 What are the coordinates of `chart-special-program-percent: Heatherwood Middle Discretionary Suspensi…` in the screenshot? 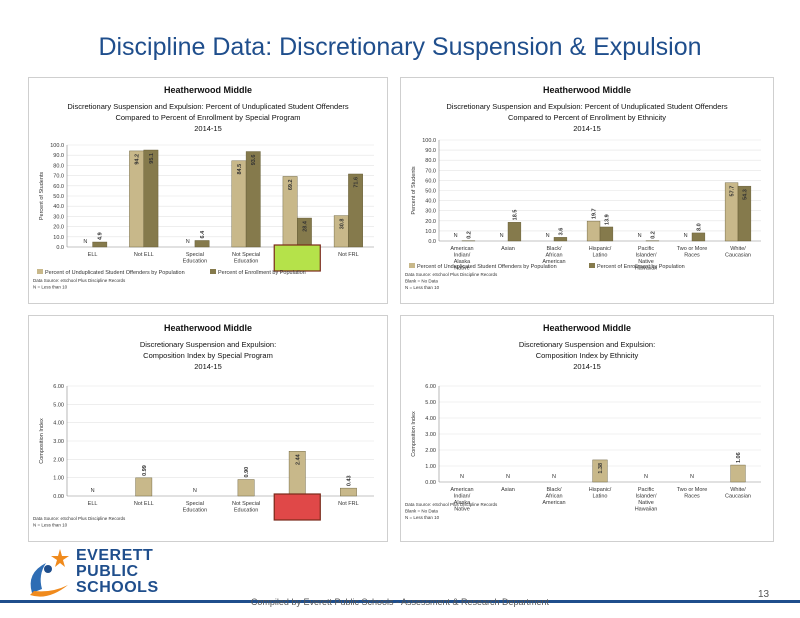 It's located at (203, 187).